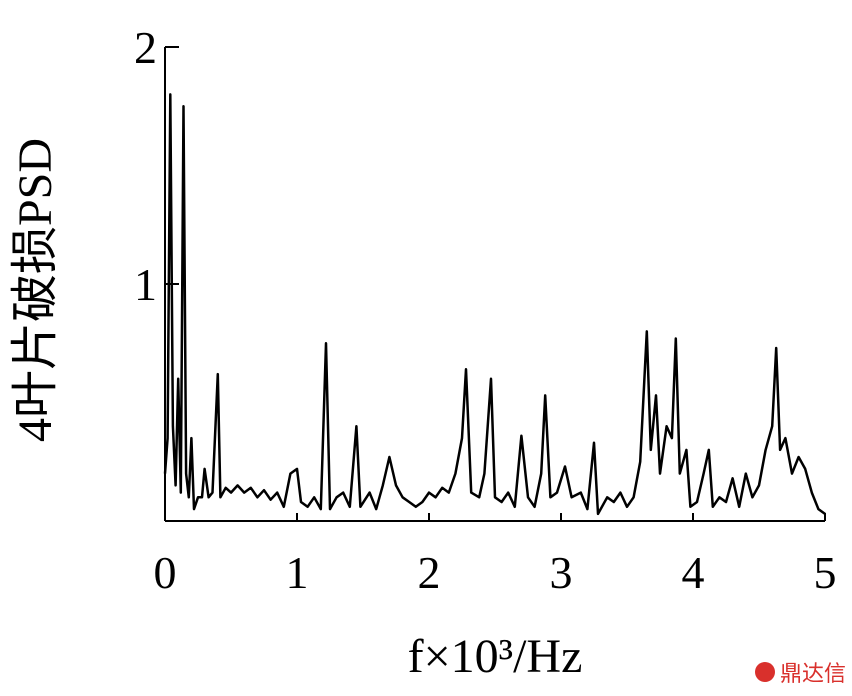 This screenshot has height=696, width=852. Describe the element at coordinates (145, 284) in the screenshot. I see `y-tick-label: 1` at that location.